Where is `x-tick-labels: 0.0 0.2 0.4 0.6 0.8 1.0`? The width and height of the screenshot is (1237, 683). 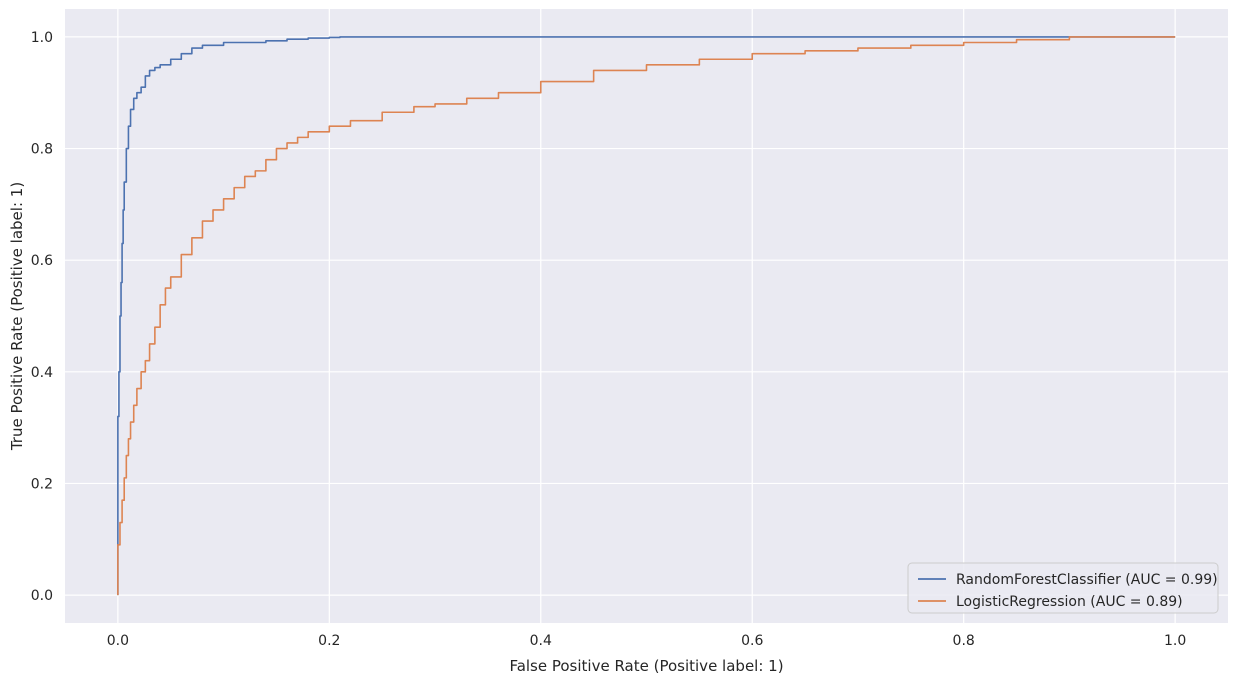 x-tick-labels: 0.0 0.2 0.4 0.6 0.8 1.0 is located at coordinates (647, 641).